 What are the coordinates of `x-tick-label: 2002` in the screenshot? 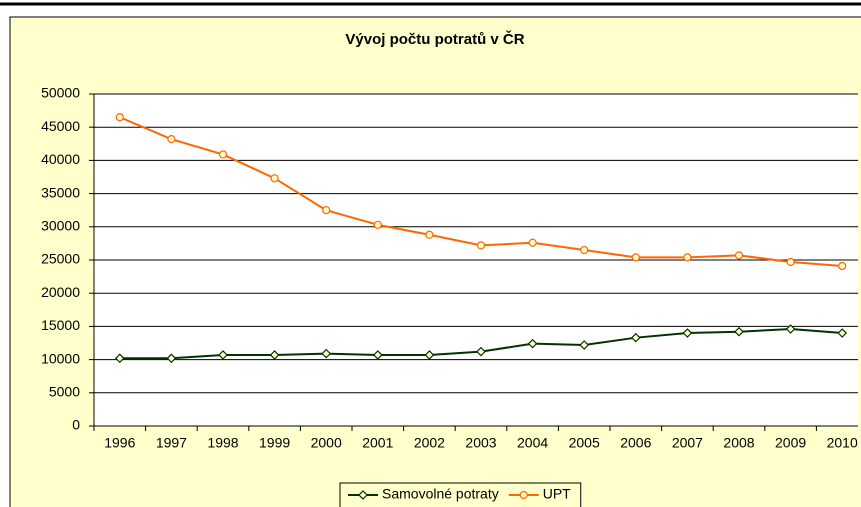 It's located at (429, 443).